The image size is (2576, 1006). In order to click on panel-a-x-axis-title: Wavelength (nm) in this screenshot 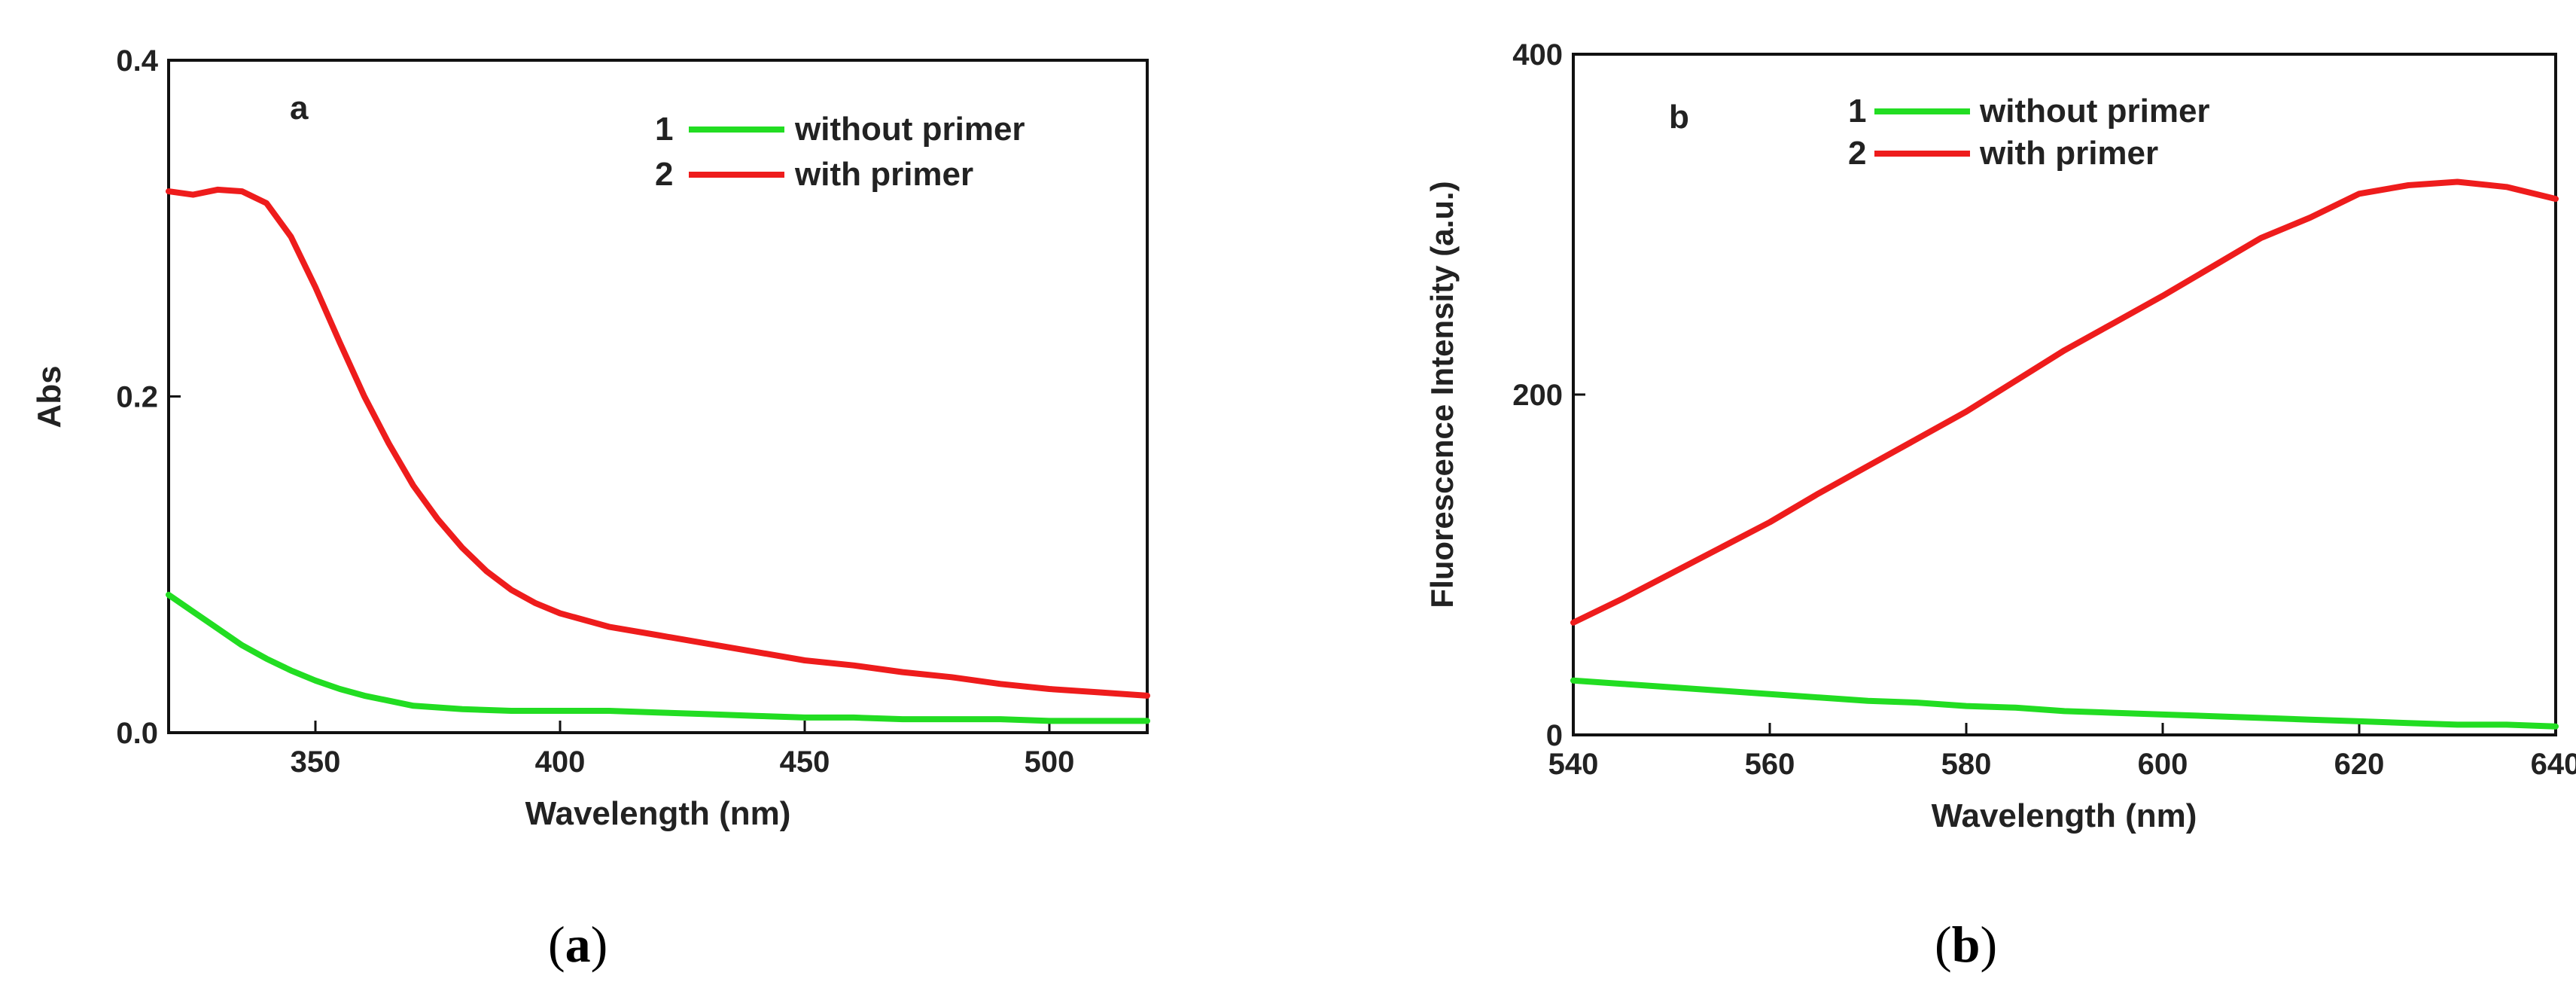, I will do `click(658, 814)`.